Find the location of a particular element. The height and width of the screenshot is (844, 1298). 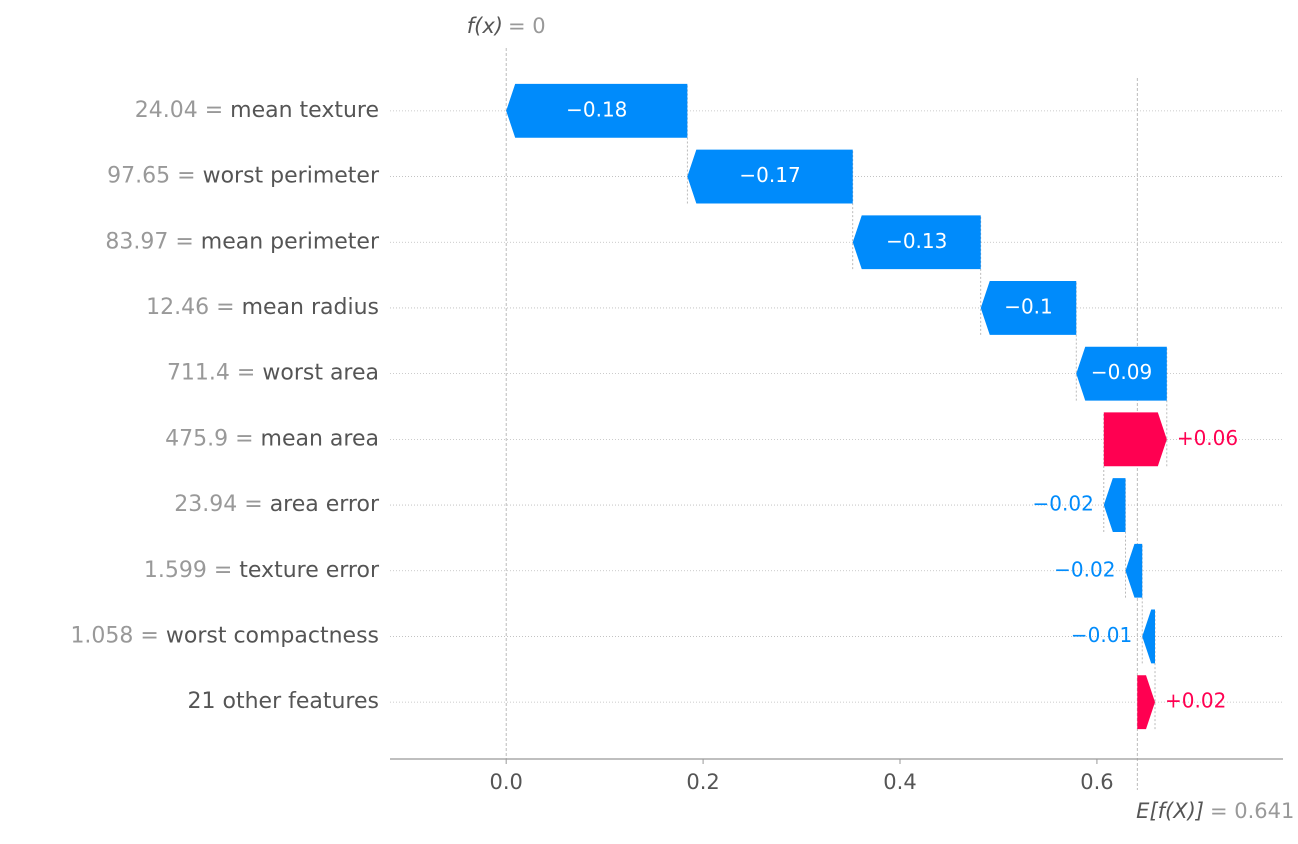

final-value-label: f(x) is located at coordinates (485, 26).